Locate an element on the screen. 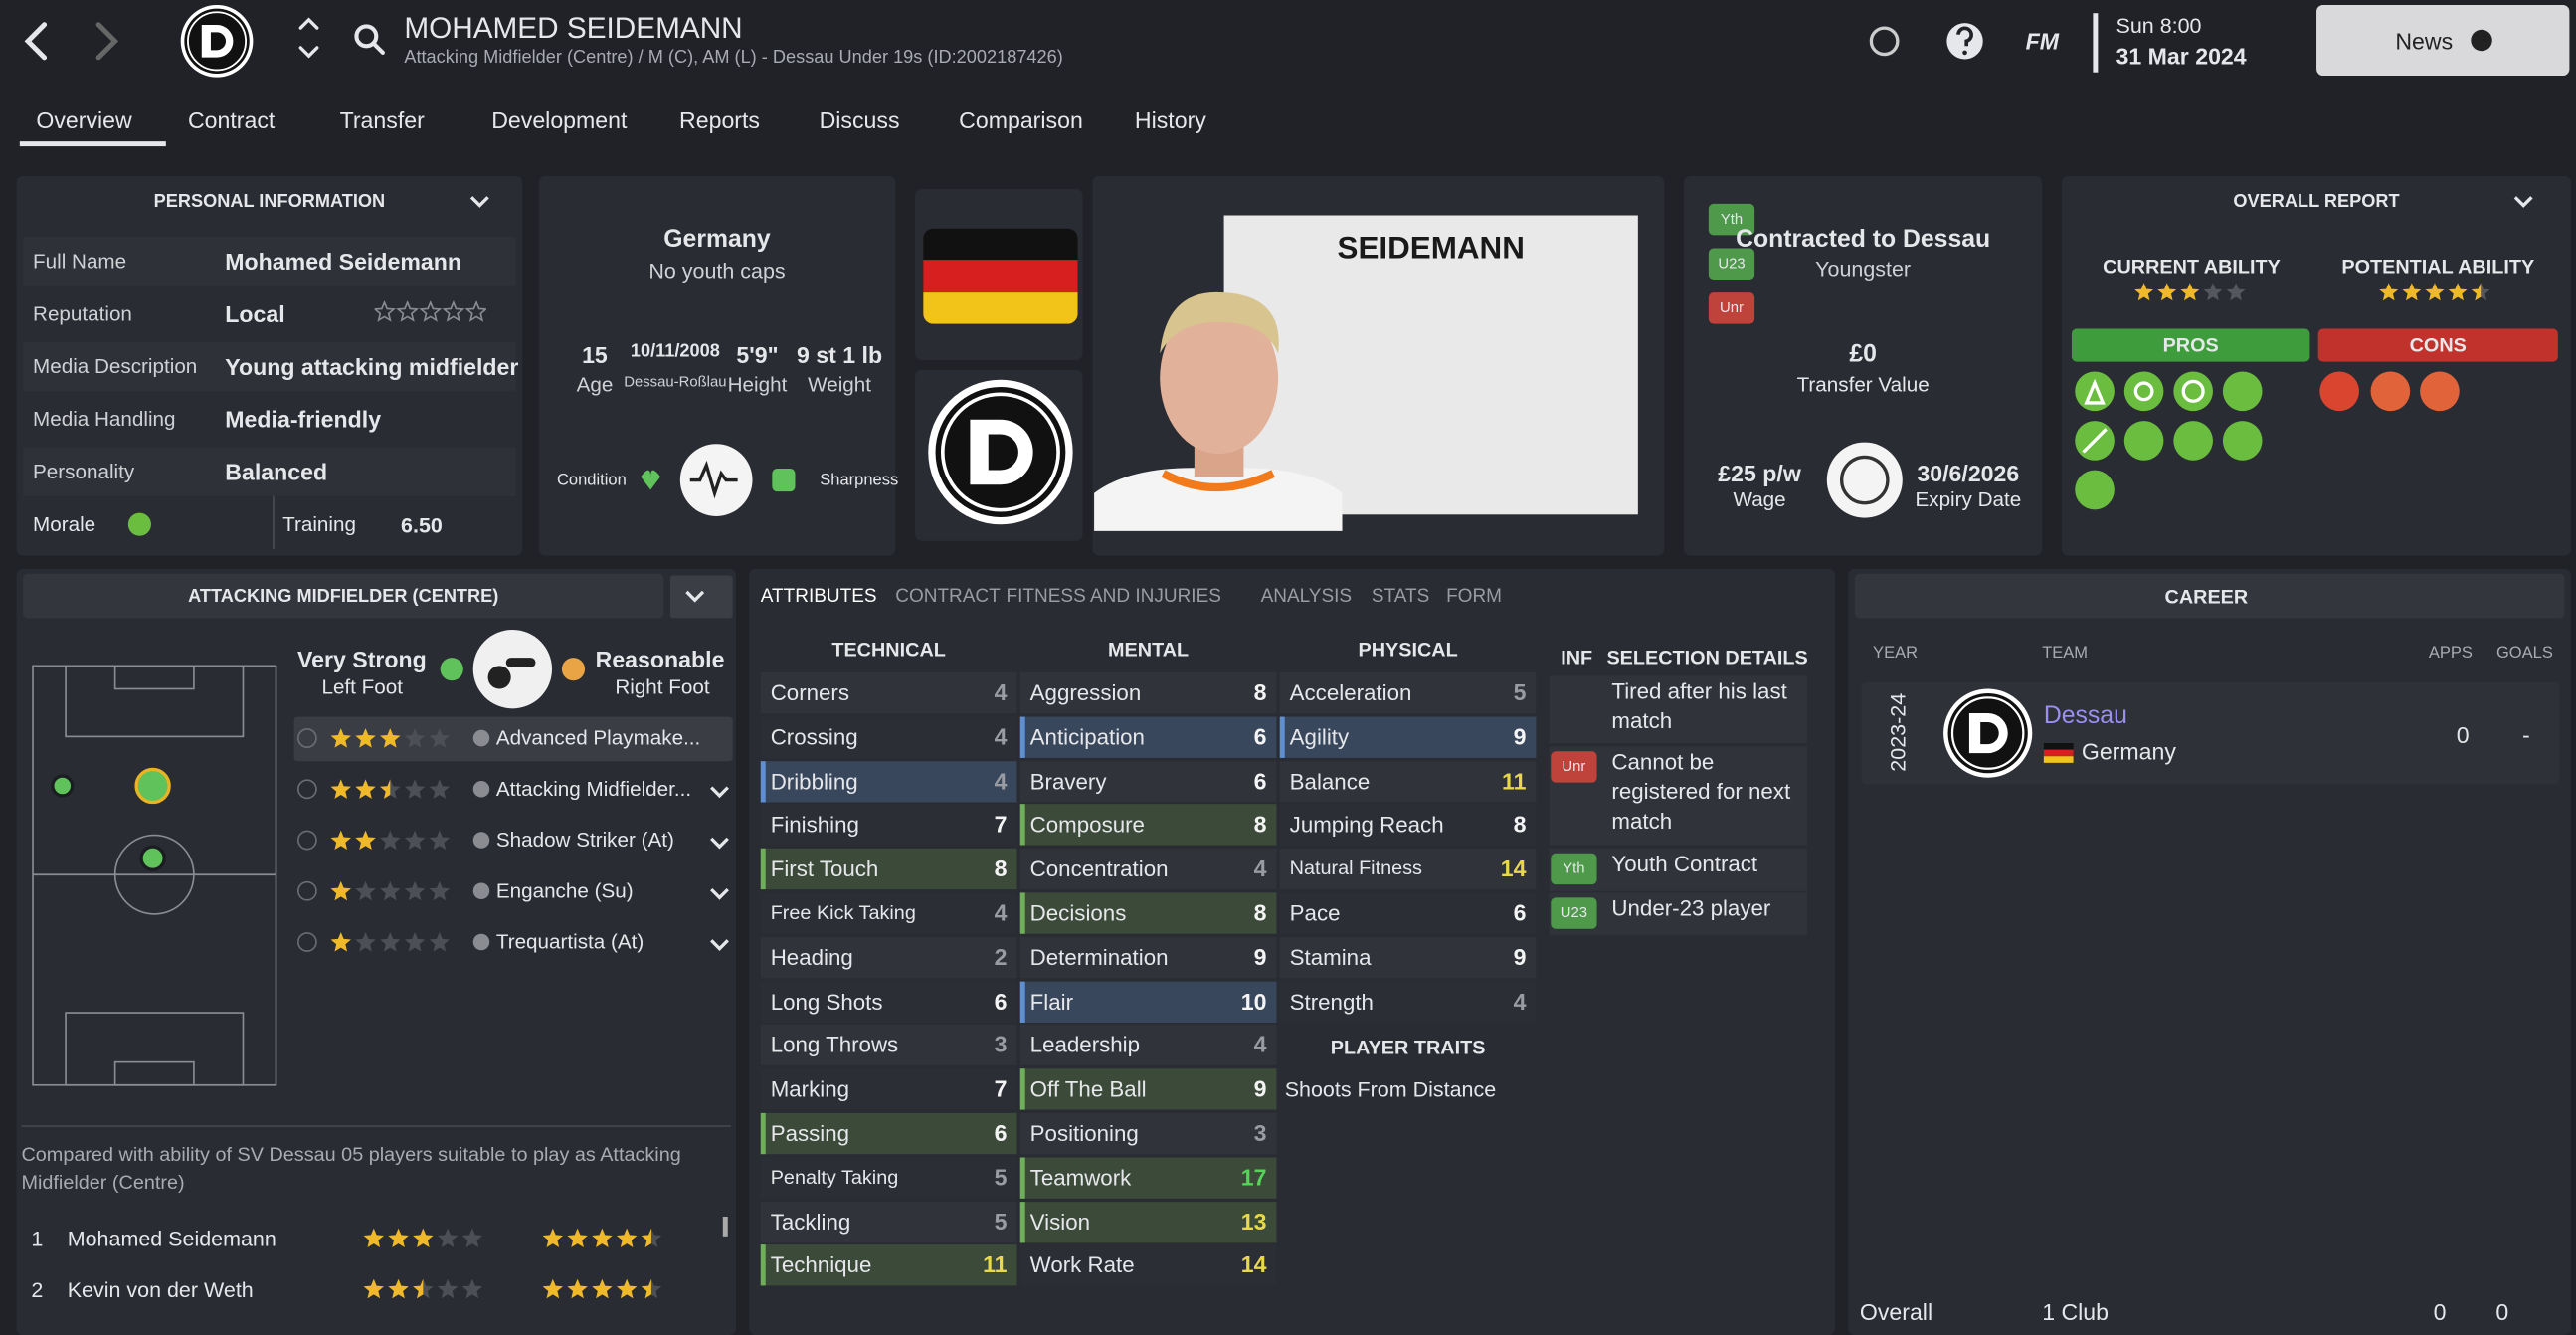  info-label: Full Name is located at coordinates (80, 262).